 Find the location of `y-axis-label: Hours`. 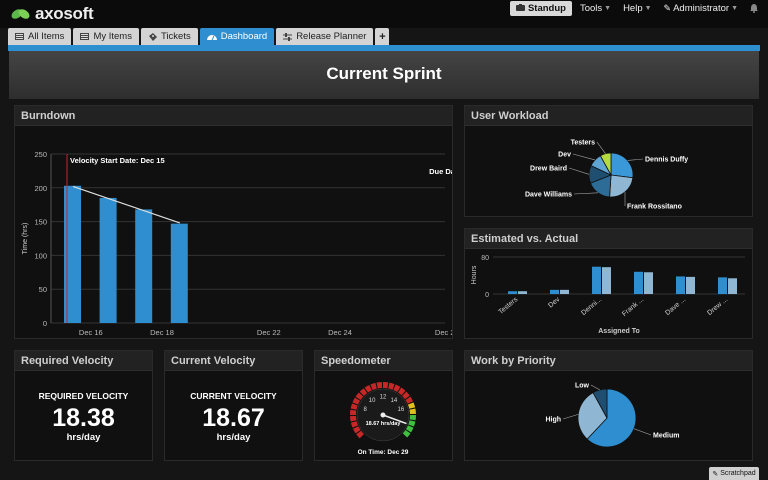

y-axis-label: Hours is located at coordinates (474, 274).